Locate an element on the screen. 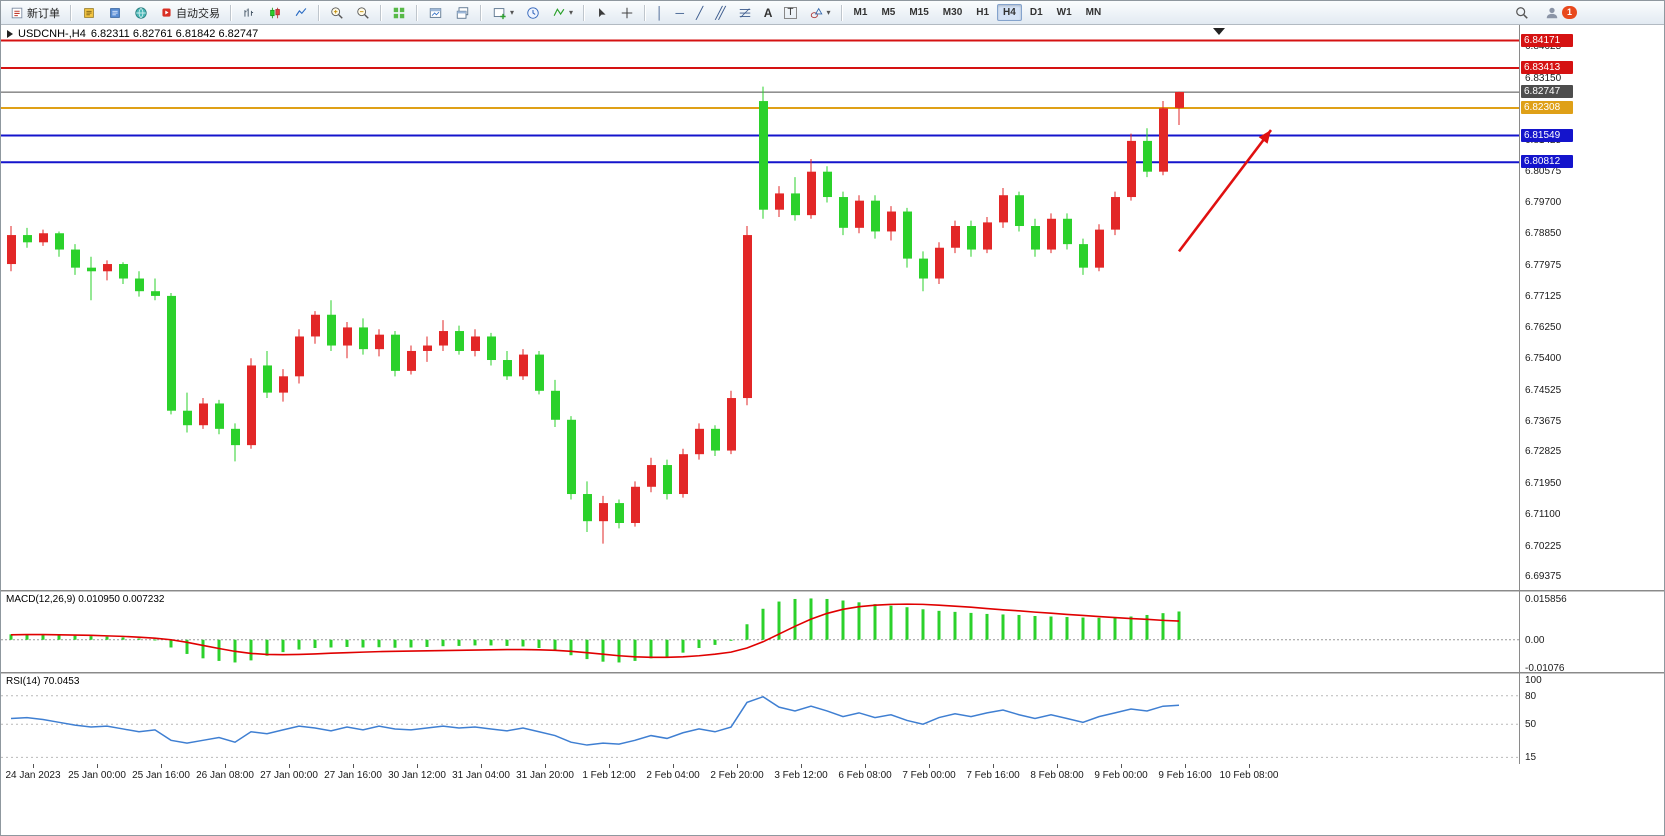 The width and height of the screenshot is (1665, 836). trendline-button: ╱ is located at coordinates (699, 13).